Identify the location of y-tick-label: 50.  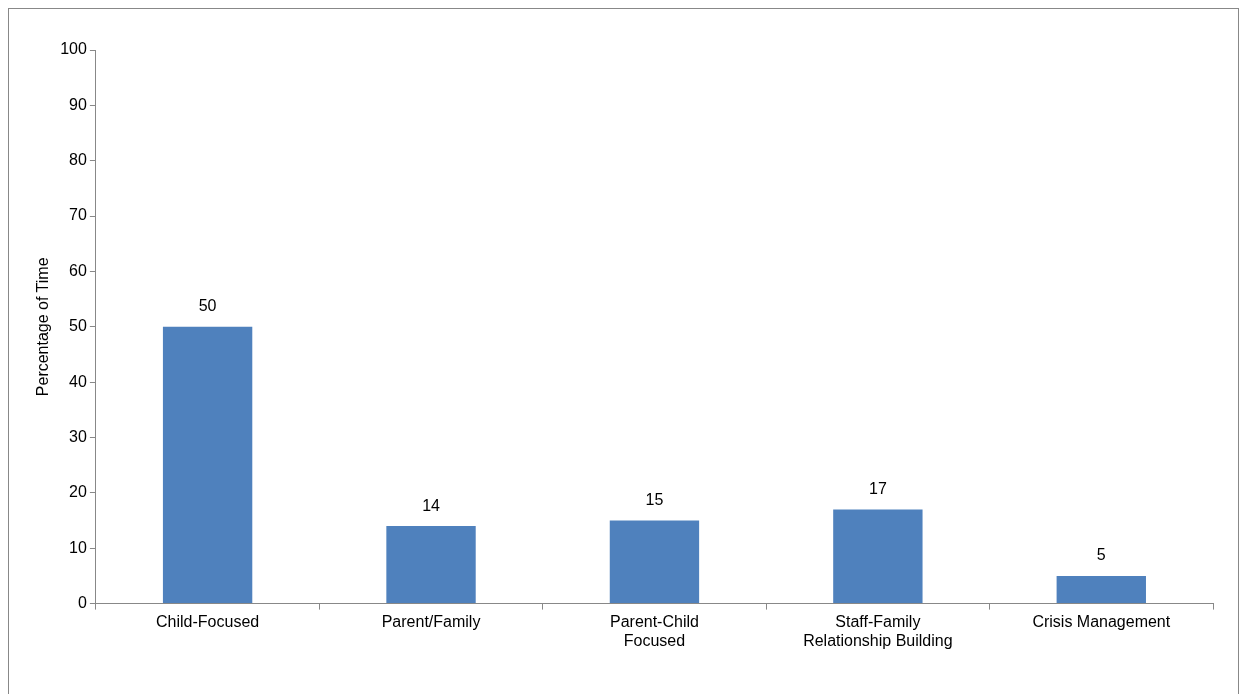
(78, 326).